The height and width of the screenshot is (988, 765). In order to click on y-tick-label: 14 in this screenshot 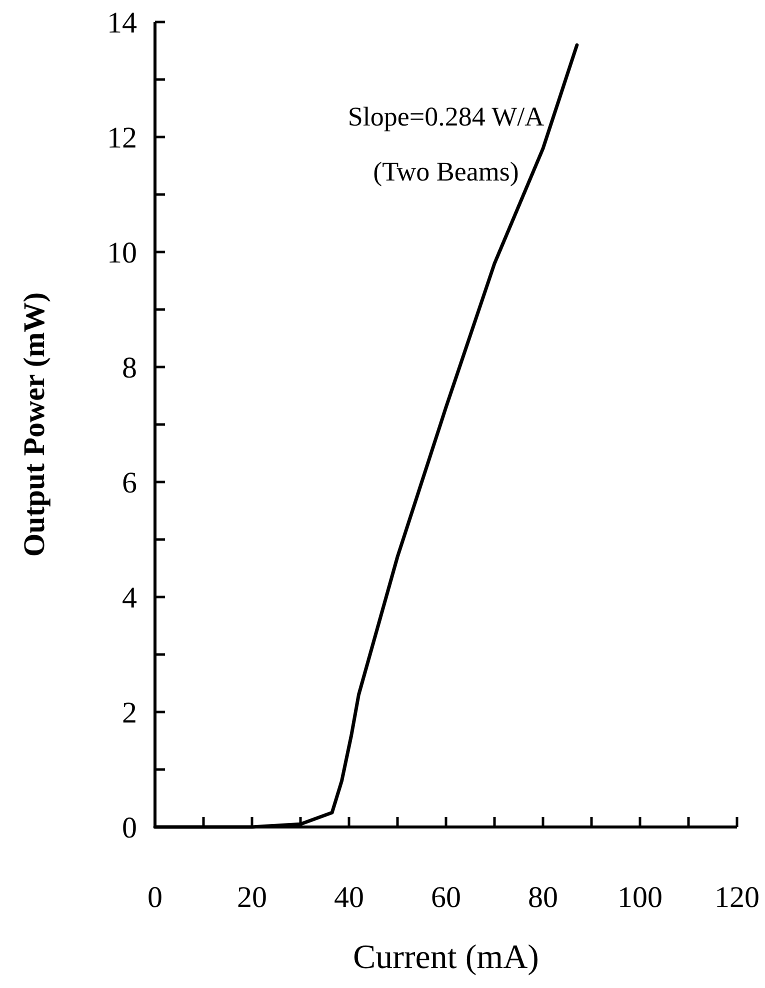, I will do `click(122, 23)`.